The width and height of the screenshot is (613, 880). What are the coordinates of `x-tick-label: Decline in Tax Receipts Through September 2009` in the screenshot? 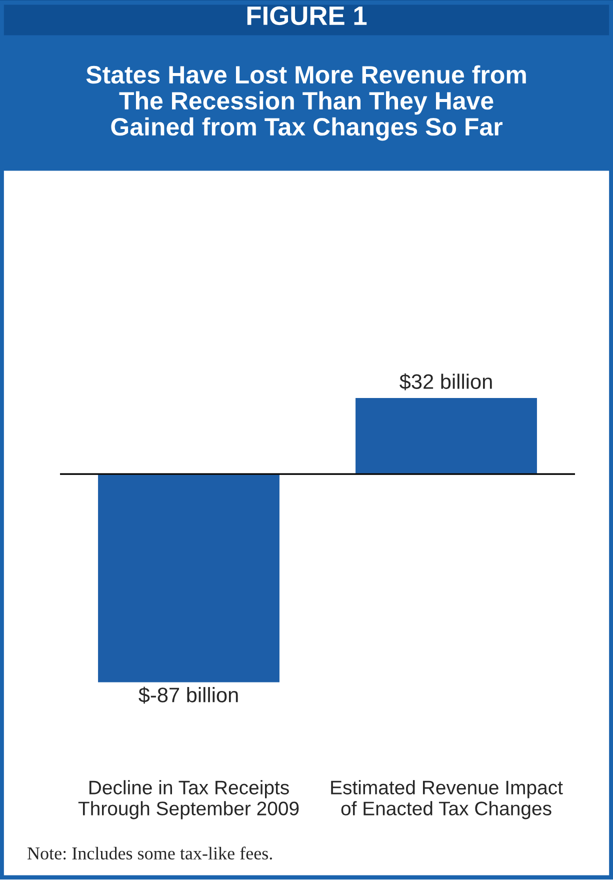 It's located at (188, 800).